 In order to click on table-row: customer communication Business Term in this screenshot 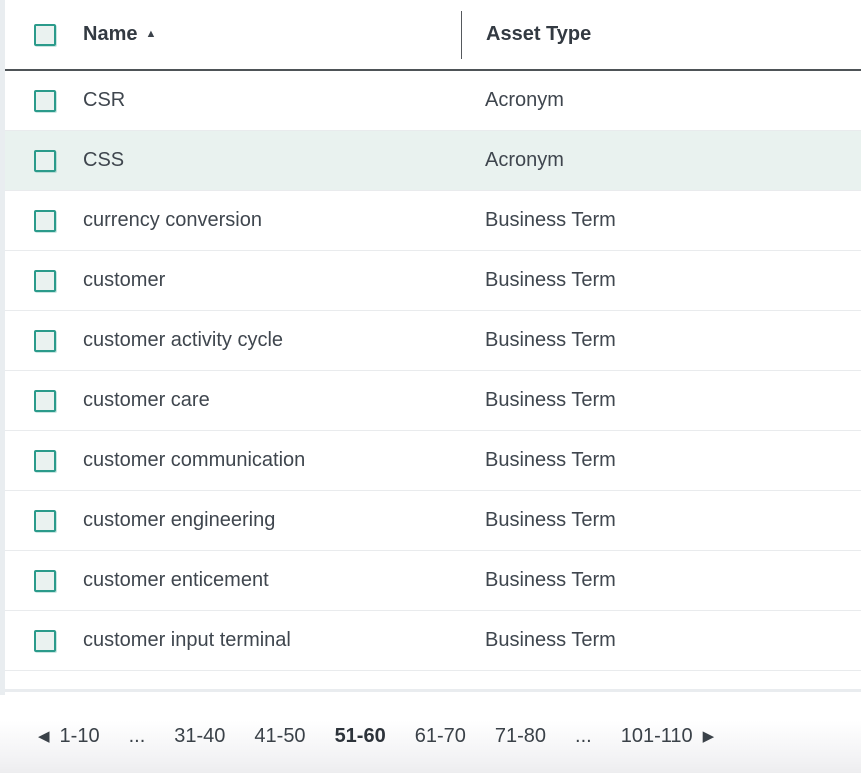, I will do `click(433, 461)`.